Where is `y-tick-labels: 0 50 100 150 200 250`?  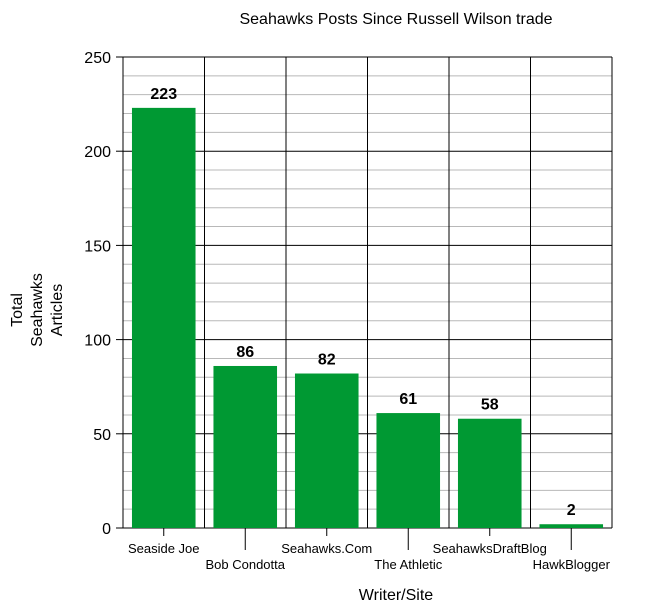
y-tick-labels: 0 50 100 150 200 250 is located at coordinates (97, 294).